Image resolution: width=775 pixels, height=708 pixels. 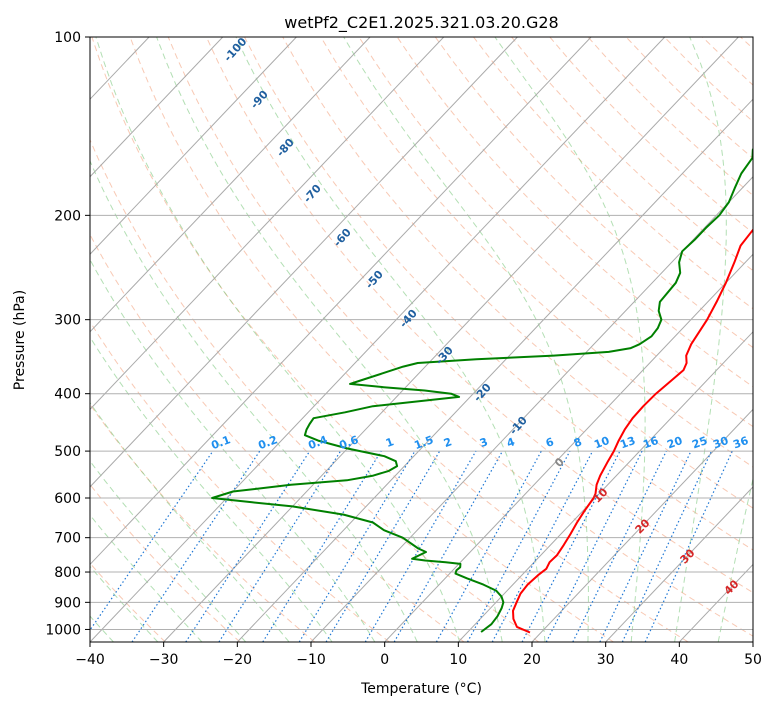 What do you see at coordinates (423, 442) in the screenshot?
I see `mixing-ratio-label: 1.5` at bounding box center [423, 442].